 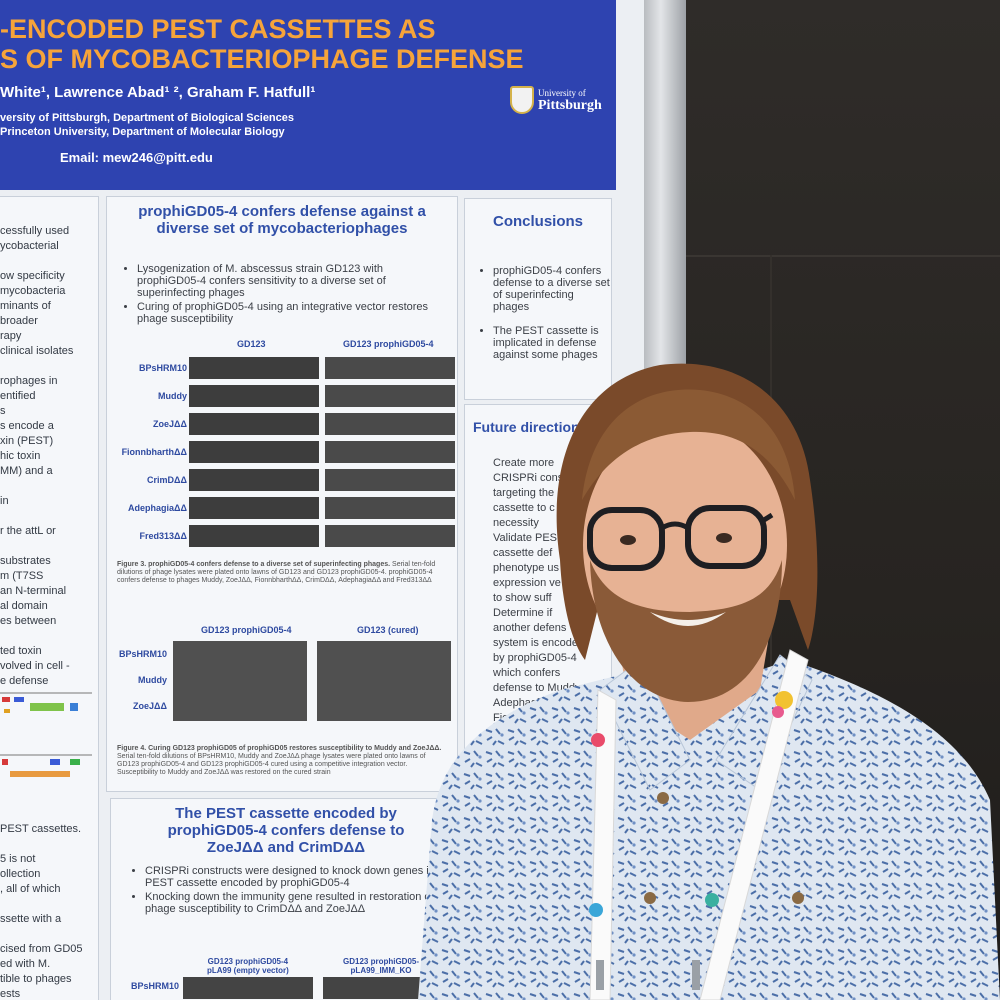 I want to click on plate-row-label: ZoeJΔΔ, so click(x=170, y=424).